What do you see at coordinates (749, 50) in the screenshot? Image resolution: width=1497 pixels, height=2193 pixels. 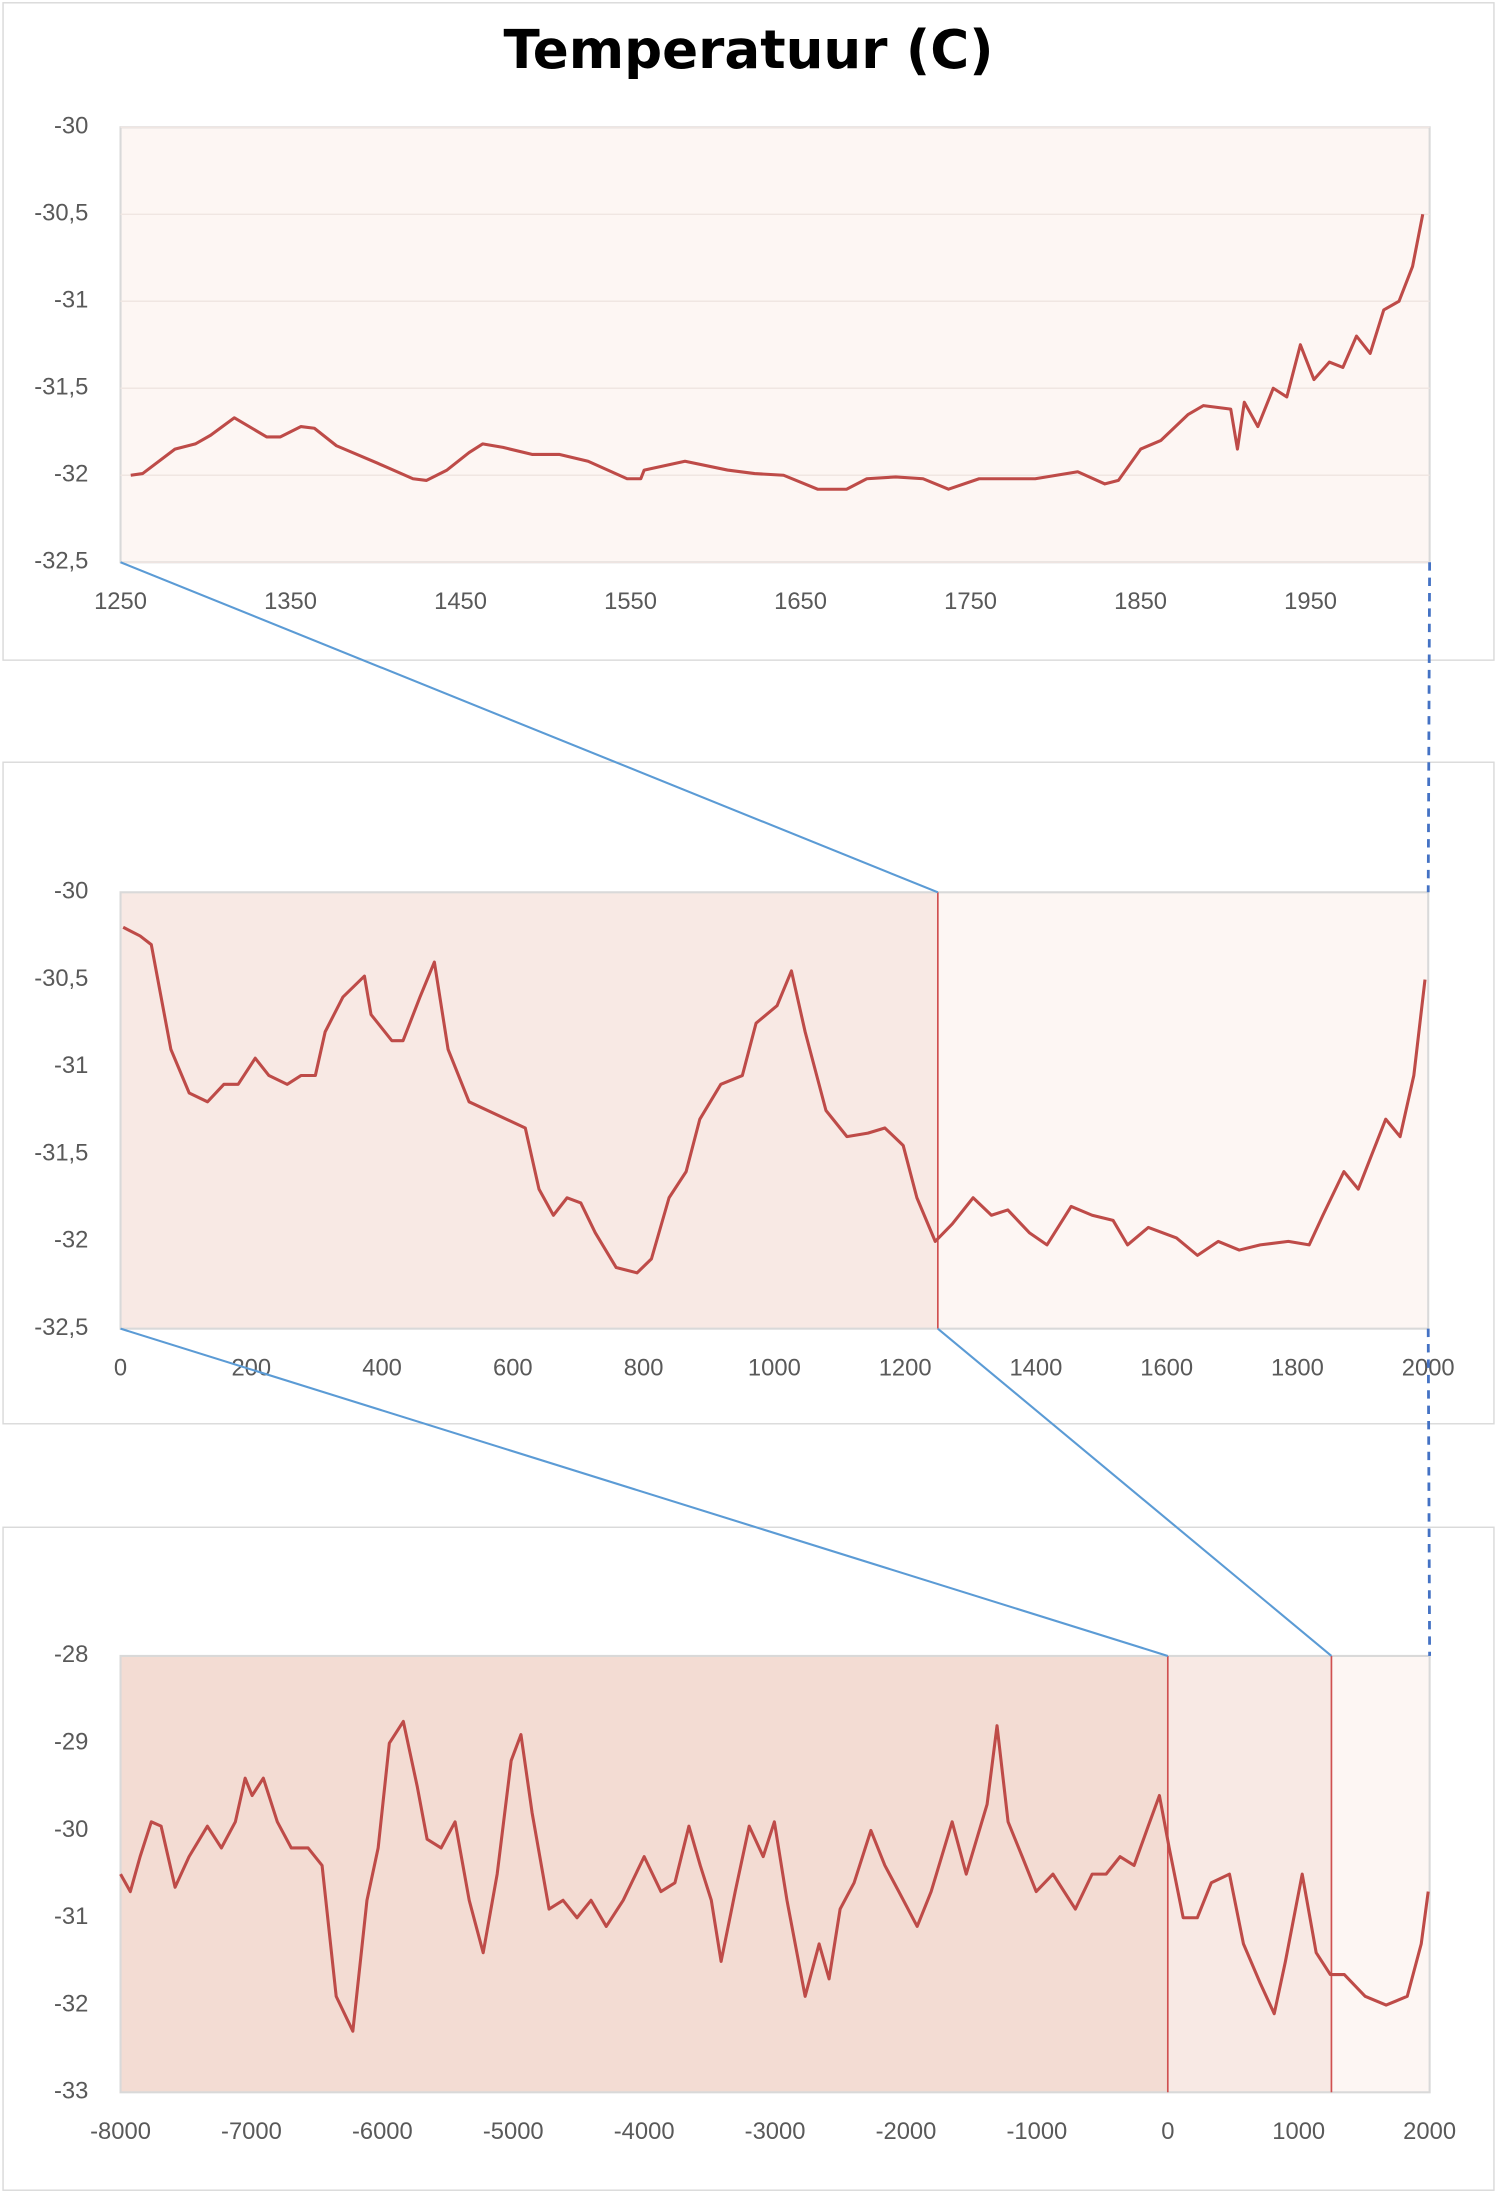 I see `chart-title: Temperatuur (C)` at bounding box center [749, 50].